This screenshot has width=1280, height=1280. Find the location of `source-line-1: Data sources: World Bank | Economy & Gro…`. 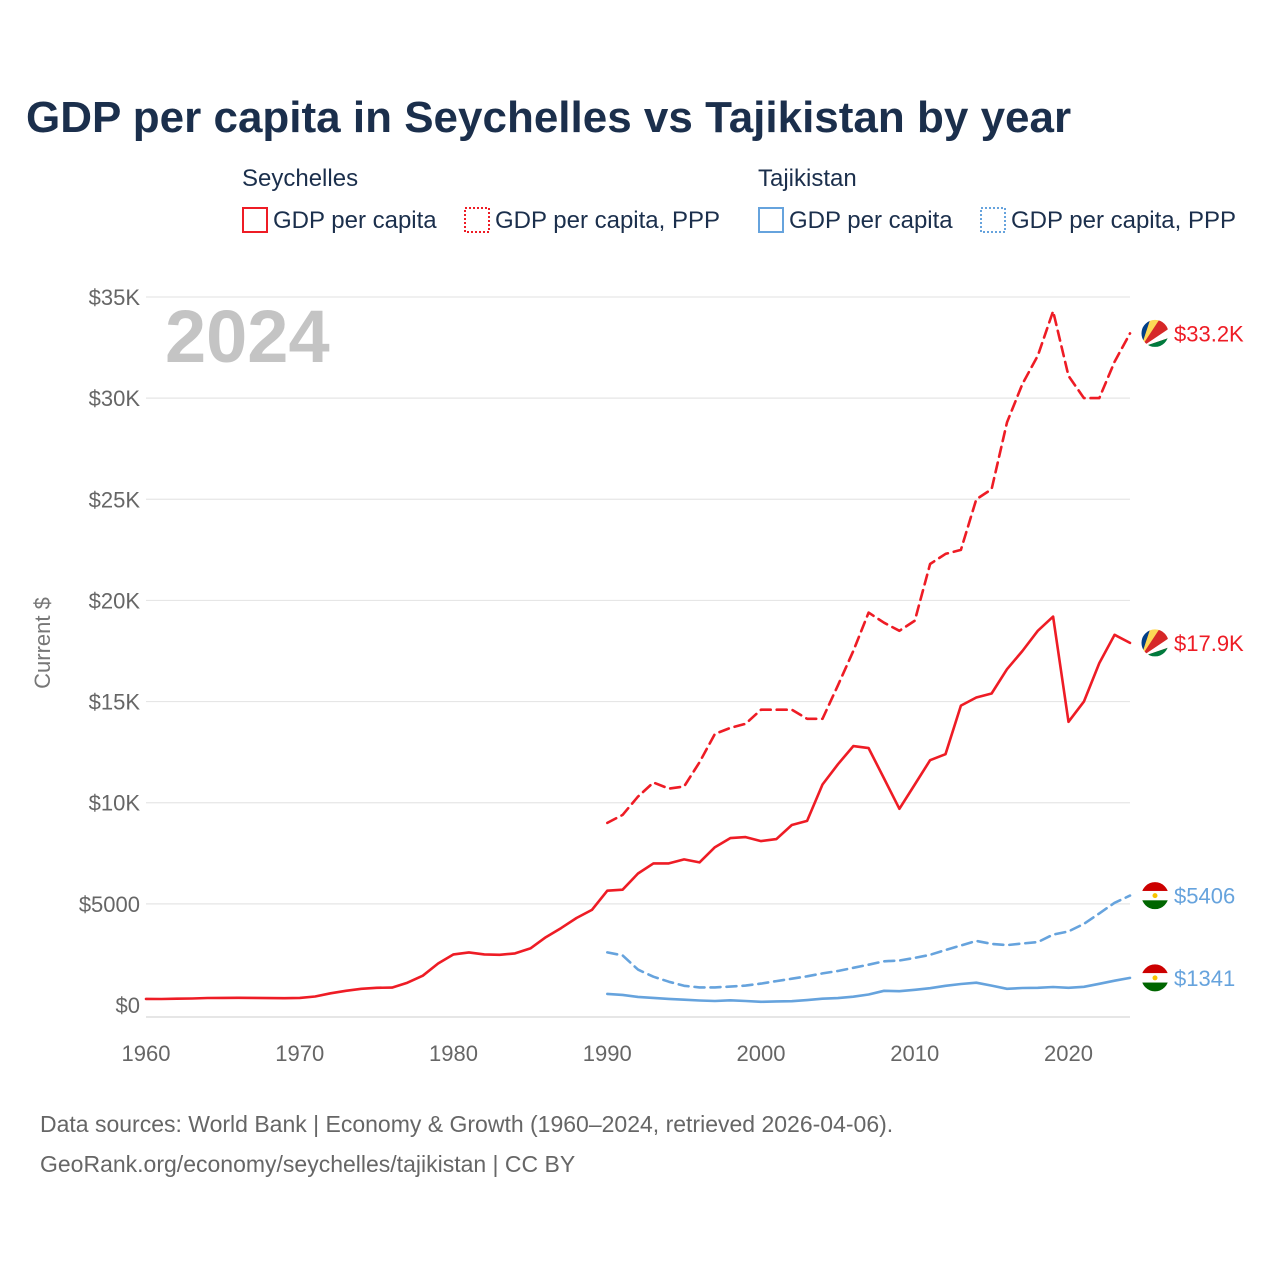

source-line-1: Data sources: World Bank | Economy & Gro… is located at coordinates (466, 1124).